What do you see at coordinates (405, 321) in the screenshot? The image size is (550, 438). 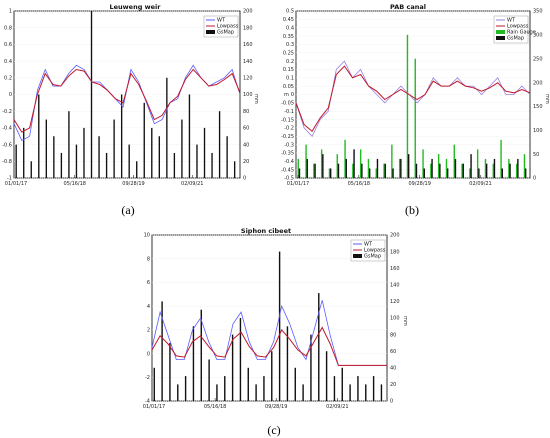 I see `panel-c-right-axis-label: mm` at bounding box center [405, 321].